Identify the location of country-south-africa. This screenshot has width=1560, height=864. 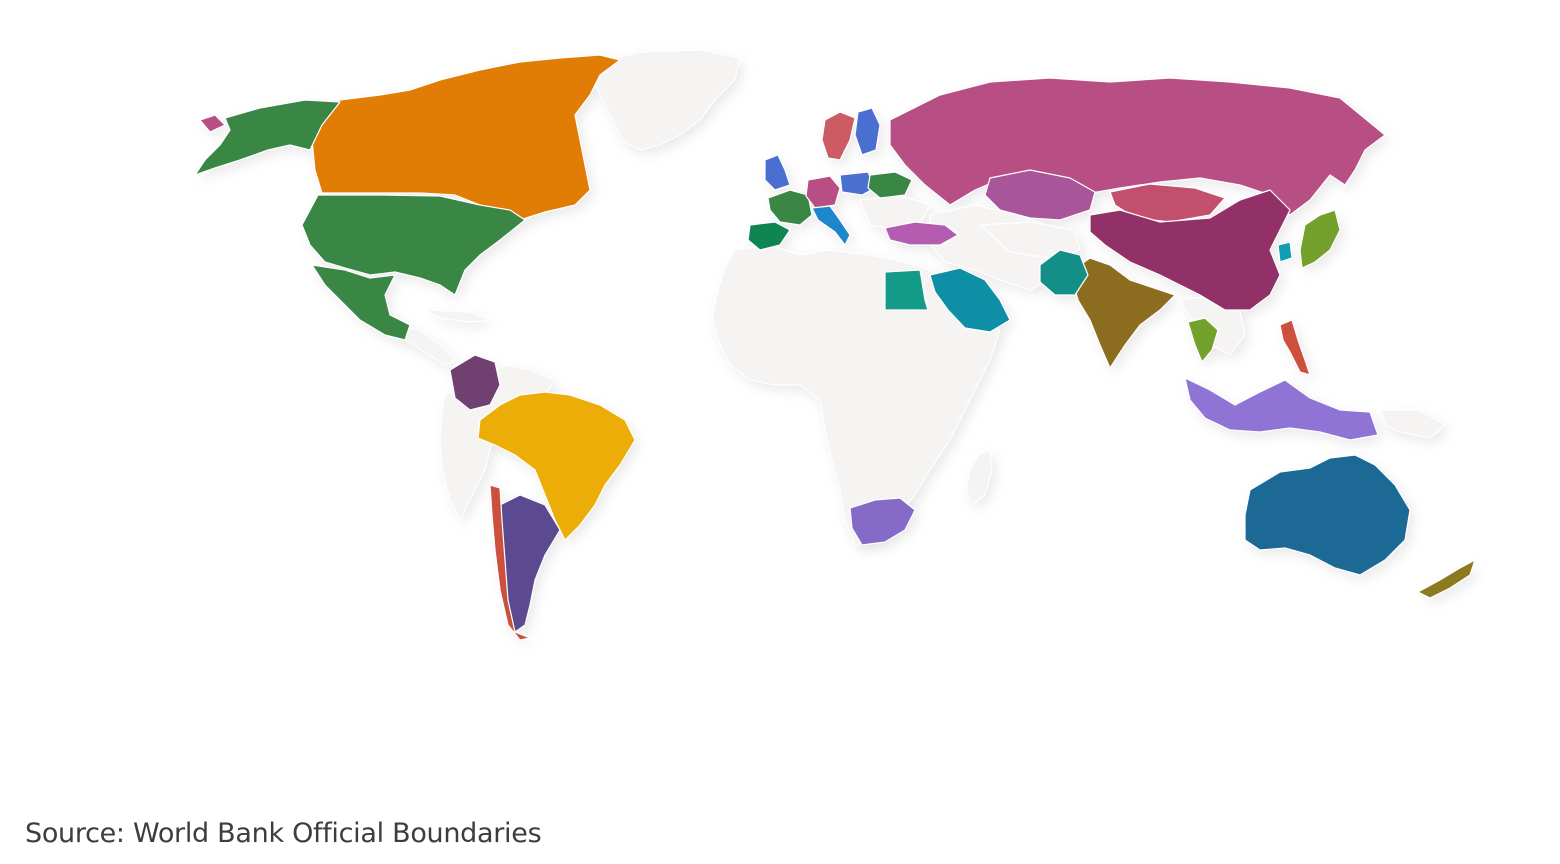
(882, 521).